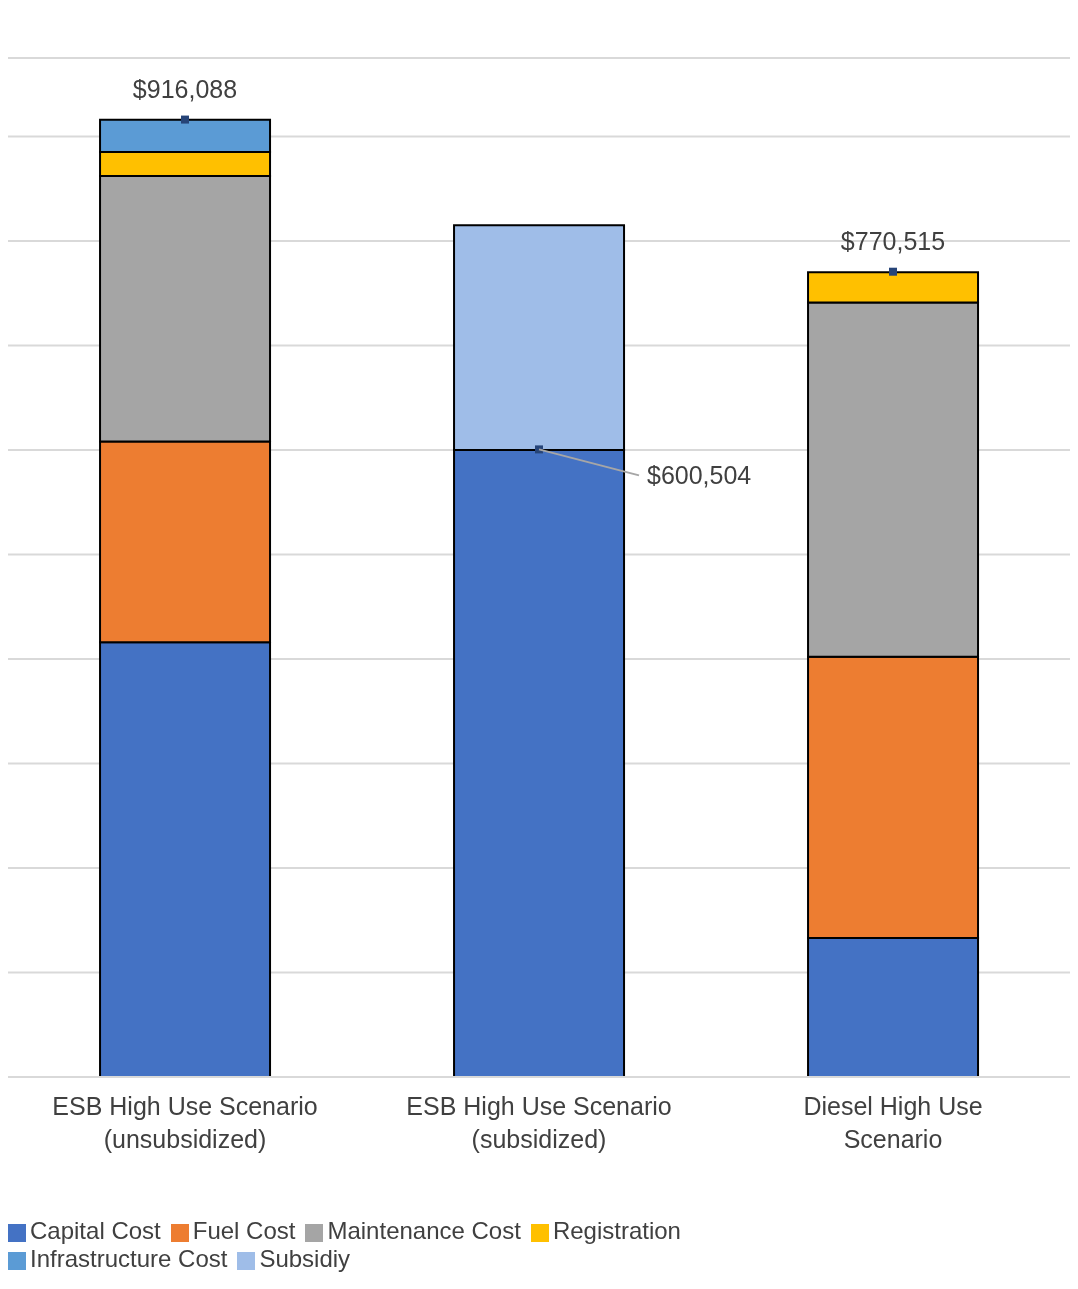 Image resolution: width=1078 pixels, height=1289 pixels. I want to click on x-tick-label: ESB High Use Scenario (subsidized), so click(539, 1122).